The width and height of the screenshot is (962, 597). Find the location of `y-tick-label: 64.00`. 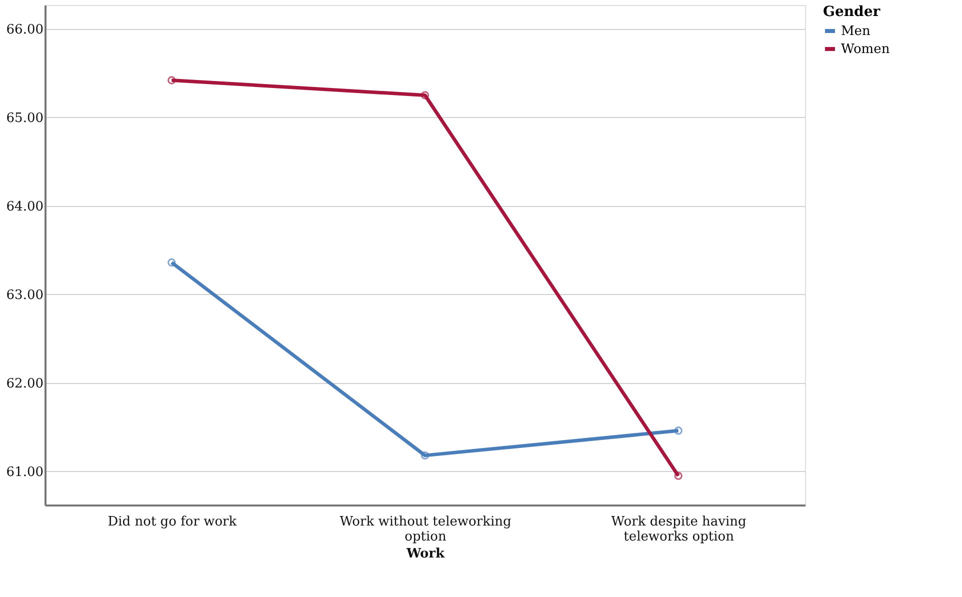

y-tick-label: 64.00 is located at coordinates (25, 206).